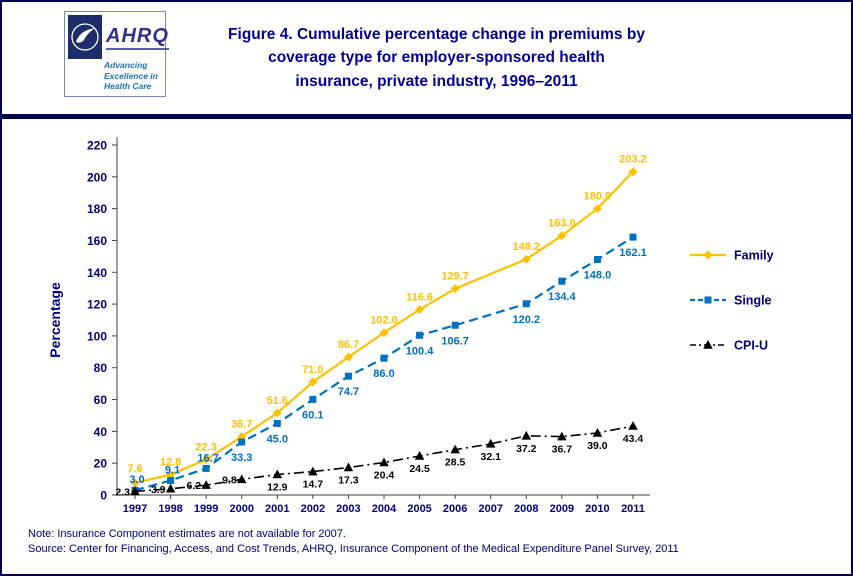 The height and width of the screenshot is (576, 853). Describe the element at coordinates (134, 469) in the screenshot. I see `data-label-family-1997: 7.6` at that location.